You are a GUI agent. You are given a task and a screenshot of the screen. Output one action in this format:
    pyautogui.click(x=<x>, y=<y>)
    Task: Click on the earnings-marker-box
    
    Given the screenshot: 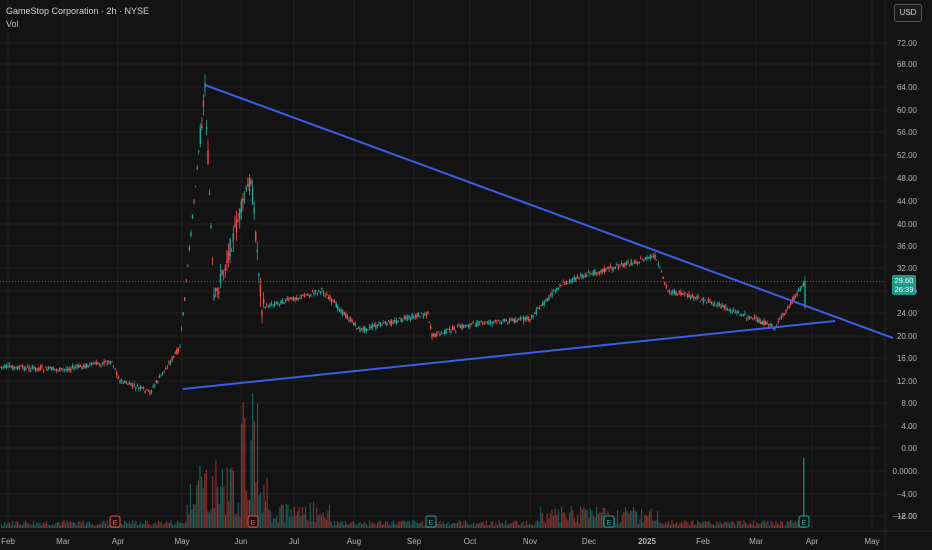 What is the action you would take?
    pyautogui.click(x=431, y=521)
    